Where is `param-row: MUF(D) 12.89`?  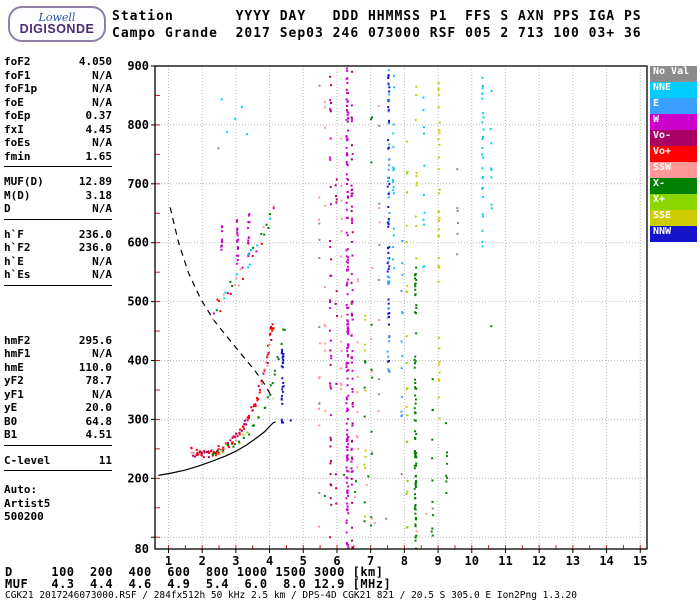 param-row: MUF(D) 12.89 is located at coordinates (58, 182).